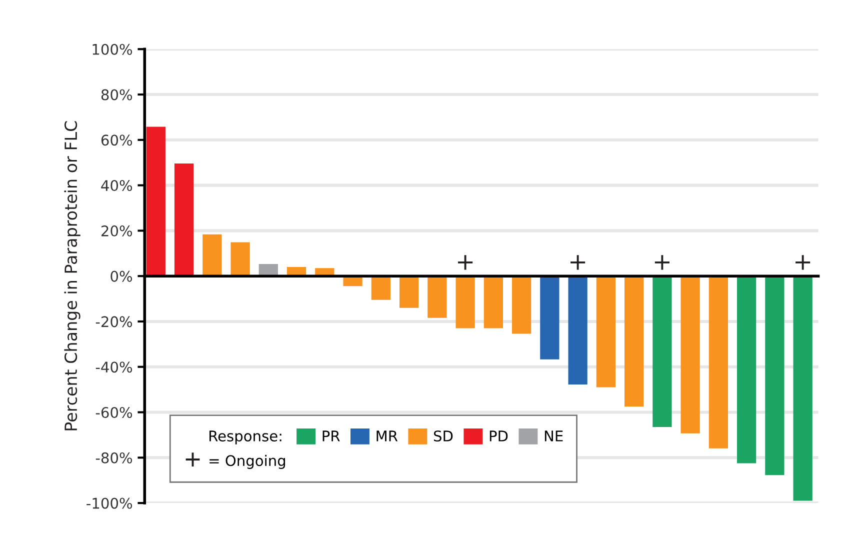 This screenshot has height=534, width=841. What do you see at coordinates (499, 436) in the screenshot?
I see `legend-label: PD` at bounding box center [499, 436].